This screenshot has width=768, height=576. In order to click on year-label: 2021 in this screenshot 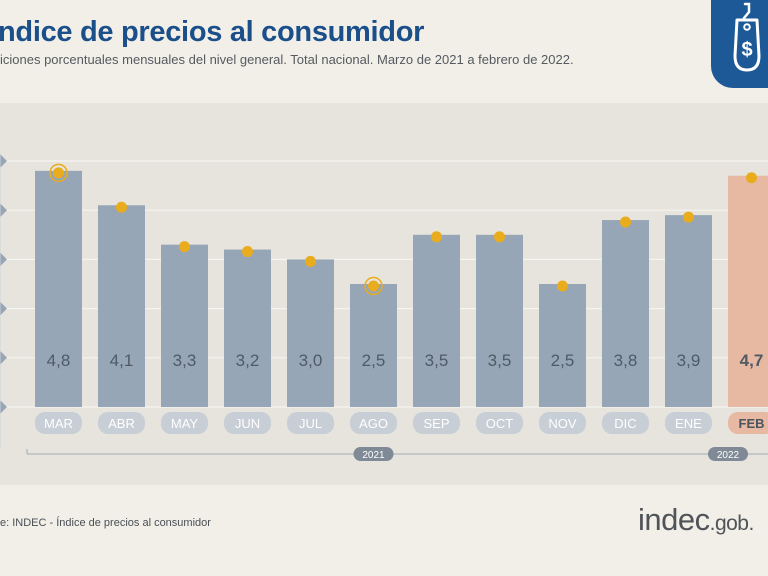, I will do `click(373, 455)`.